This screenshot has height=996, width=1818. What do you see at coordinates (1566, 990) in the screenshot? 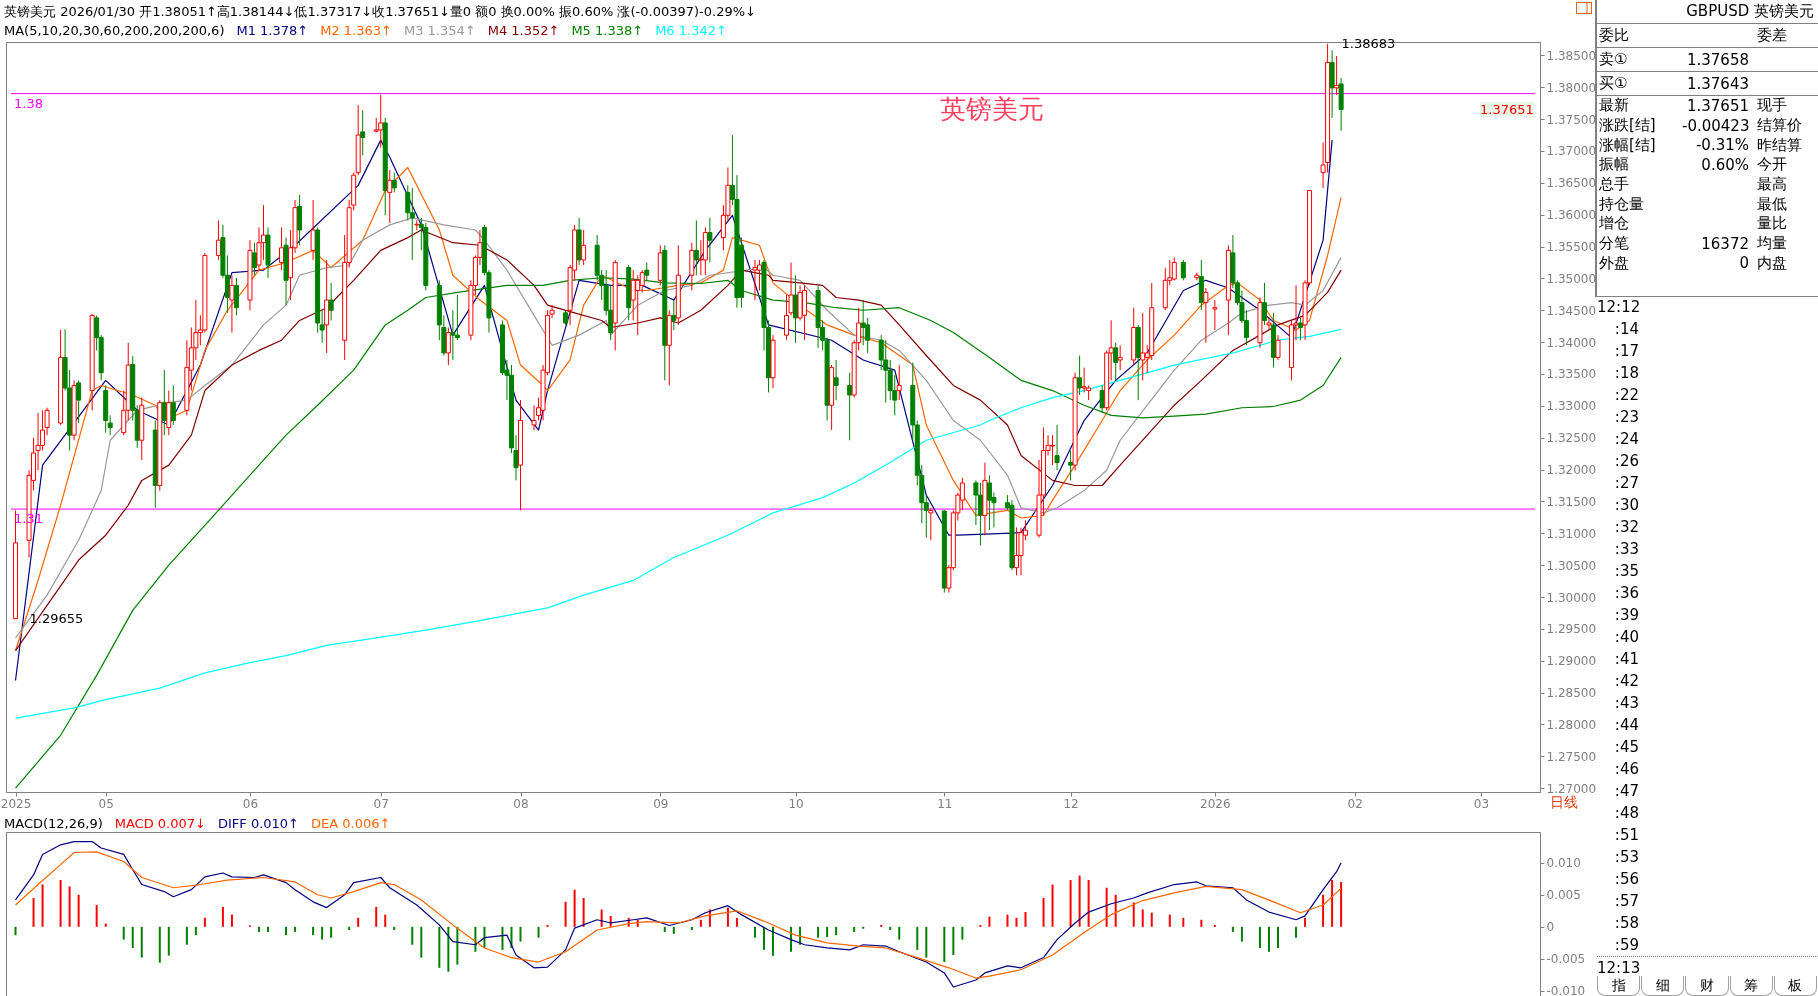
I see `y-tick-label: -0.010` at bounding box center [1566, 990].